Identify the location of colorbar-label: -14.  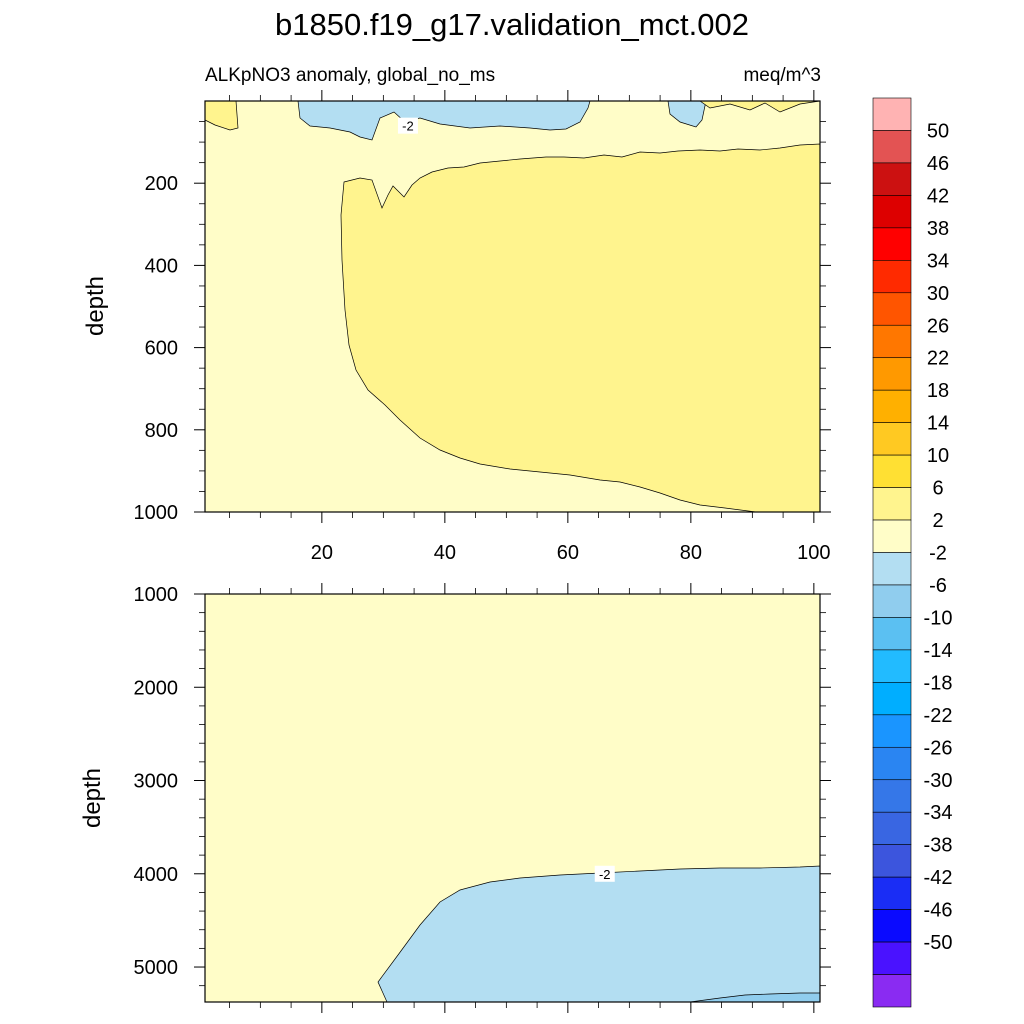
(938, 651).